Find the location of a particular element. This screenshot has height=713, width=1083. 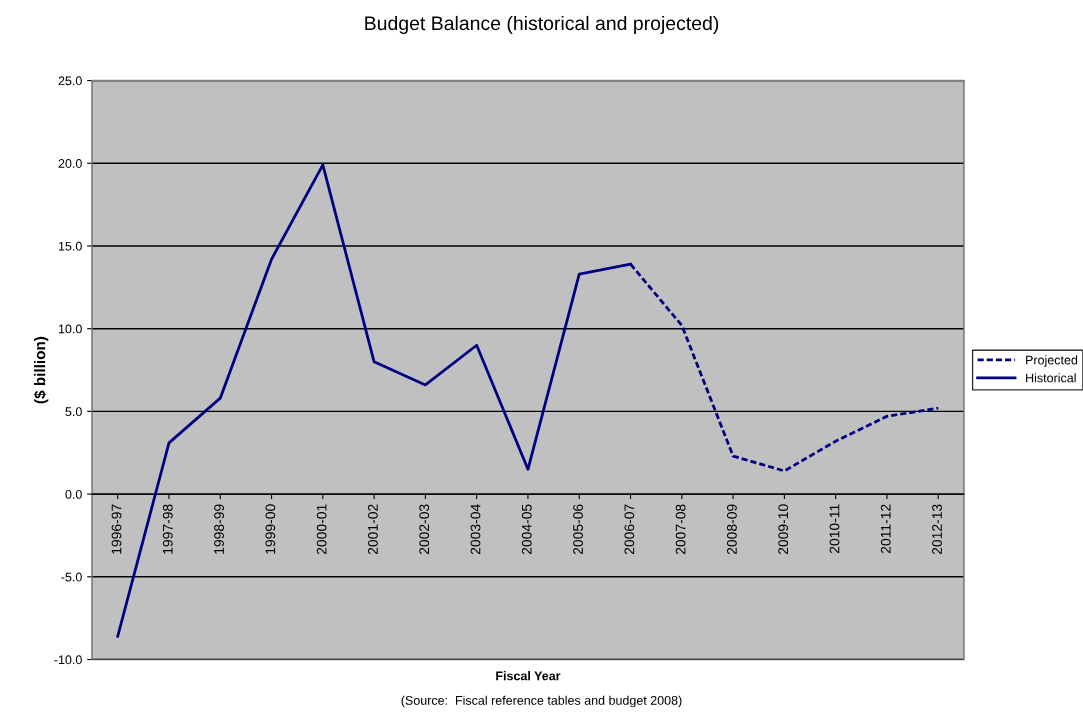

x-tick-label: 2002-03 is located at coordinates (424, 529).